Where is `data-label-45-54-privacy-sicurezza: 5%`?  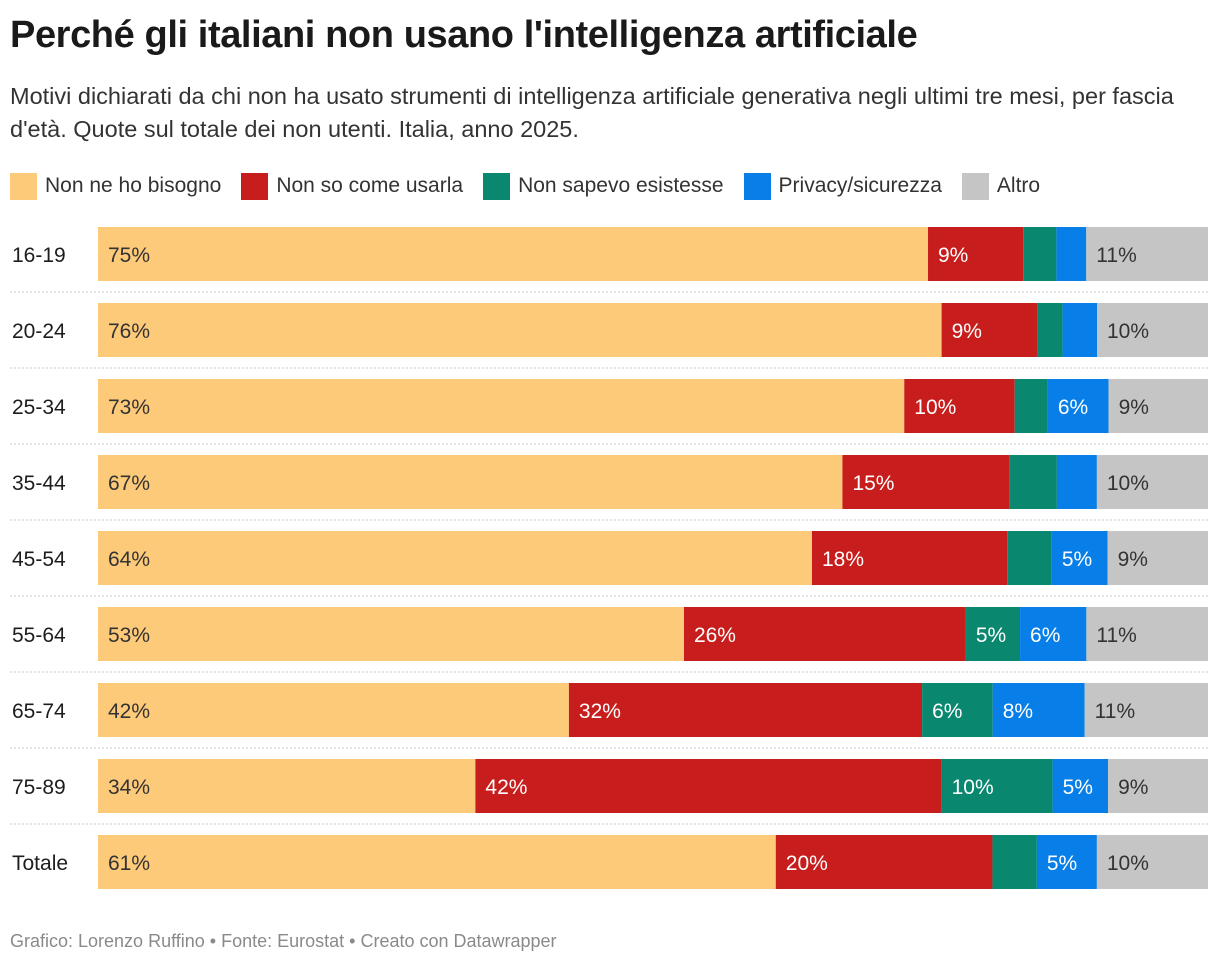
data-label-45-54-privacy-sicurezza: 5% is located at coordinates (1077, 559).